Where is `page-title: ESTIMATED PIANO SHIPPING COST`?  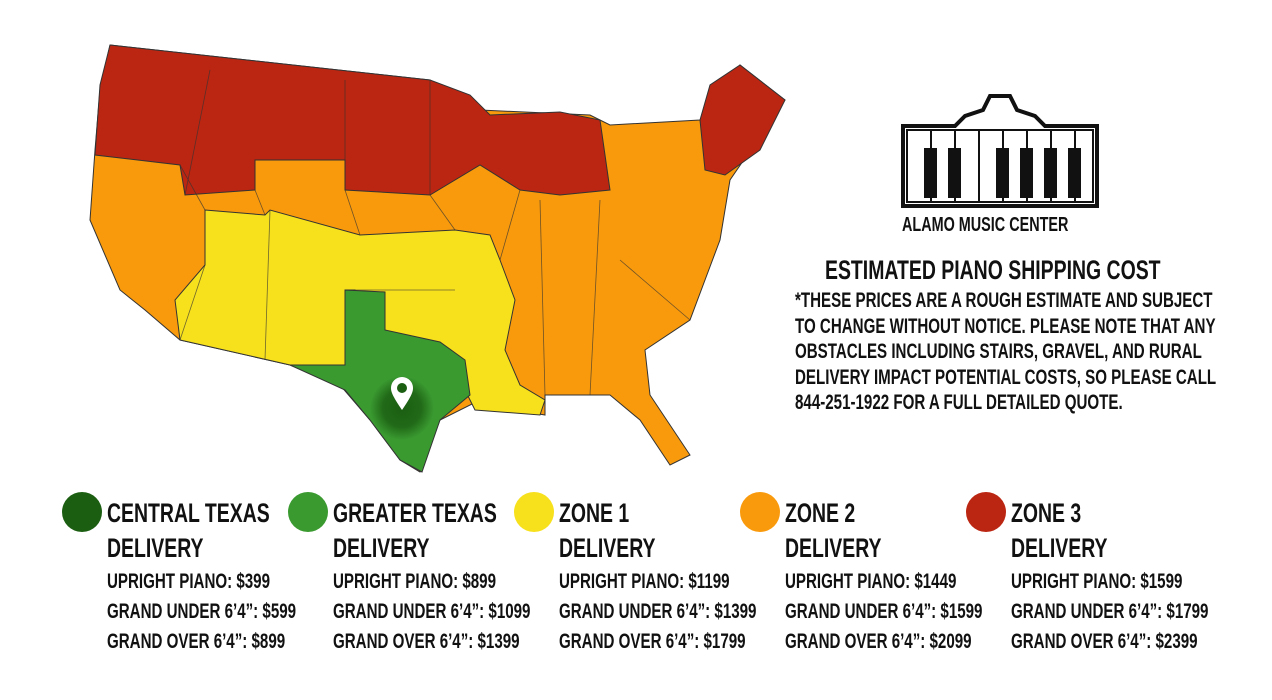 page-title: ESTIMATED PIANO SHIPPING COST is located at coordinates (993, 270).